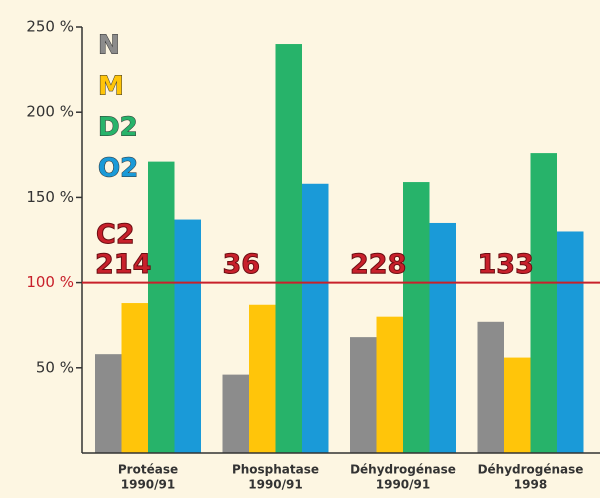  I want to click on y-tick-label: 250 %, so click(50, 27).